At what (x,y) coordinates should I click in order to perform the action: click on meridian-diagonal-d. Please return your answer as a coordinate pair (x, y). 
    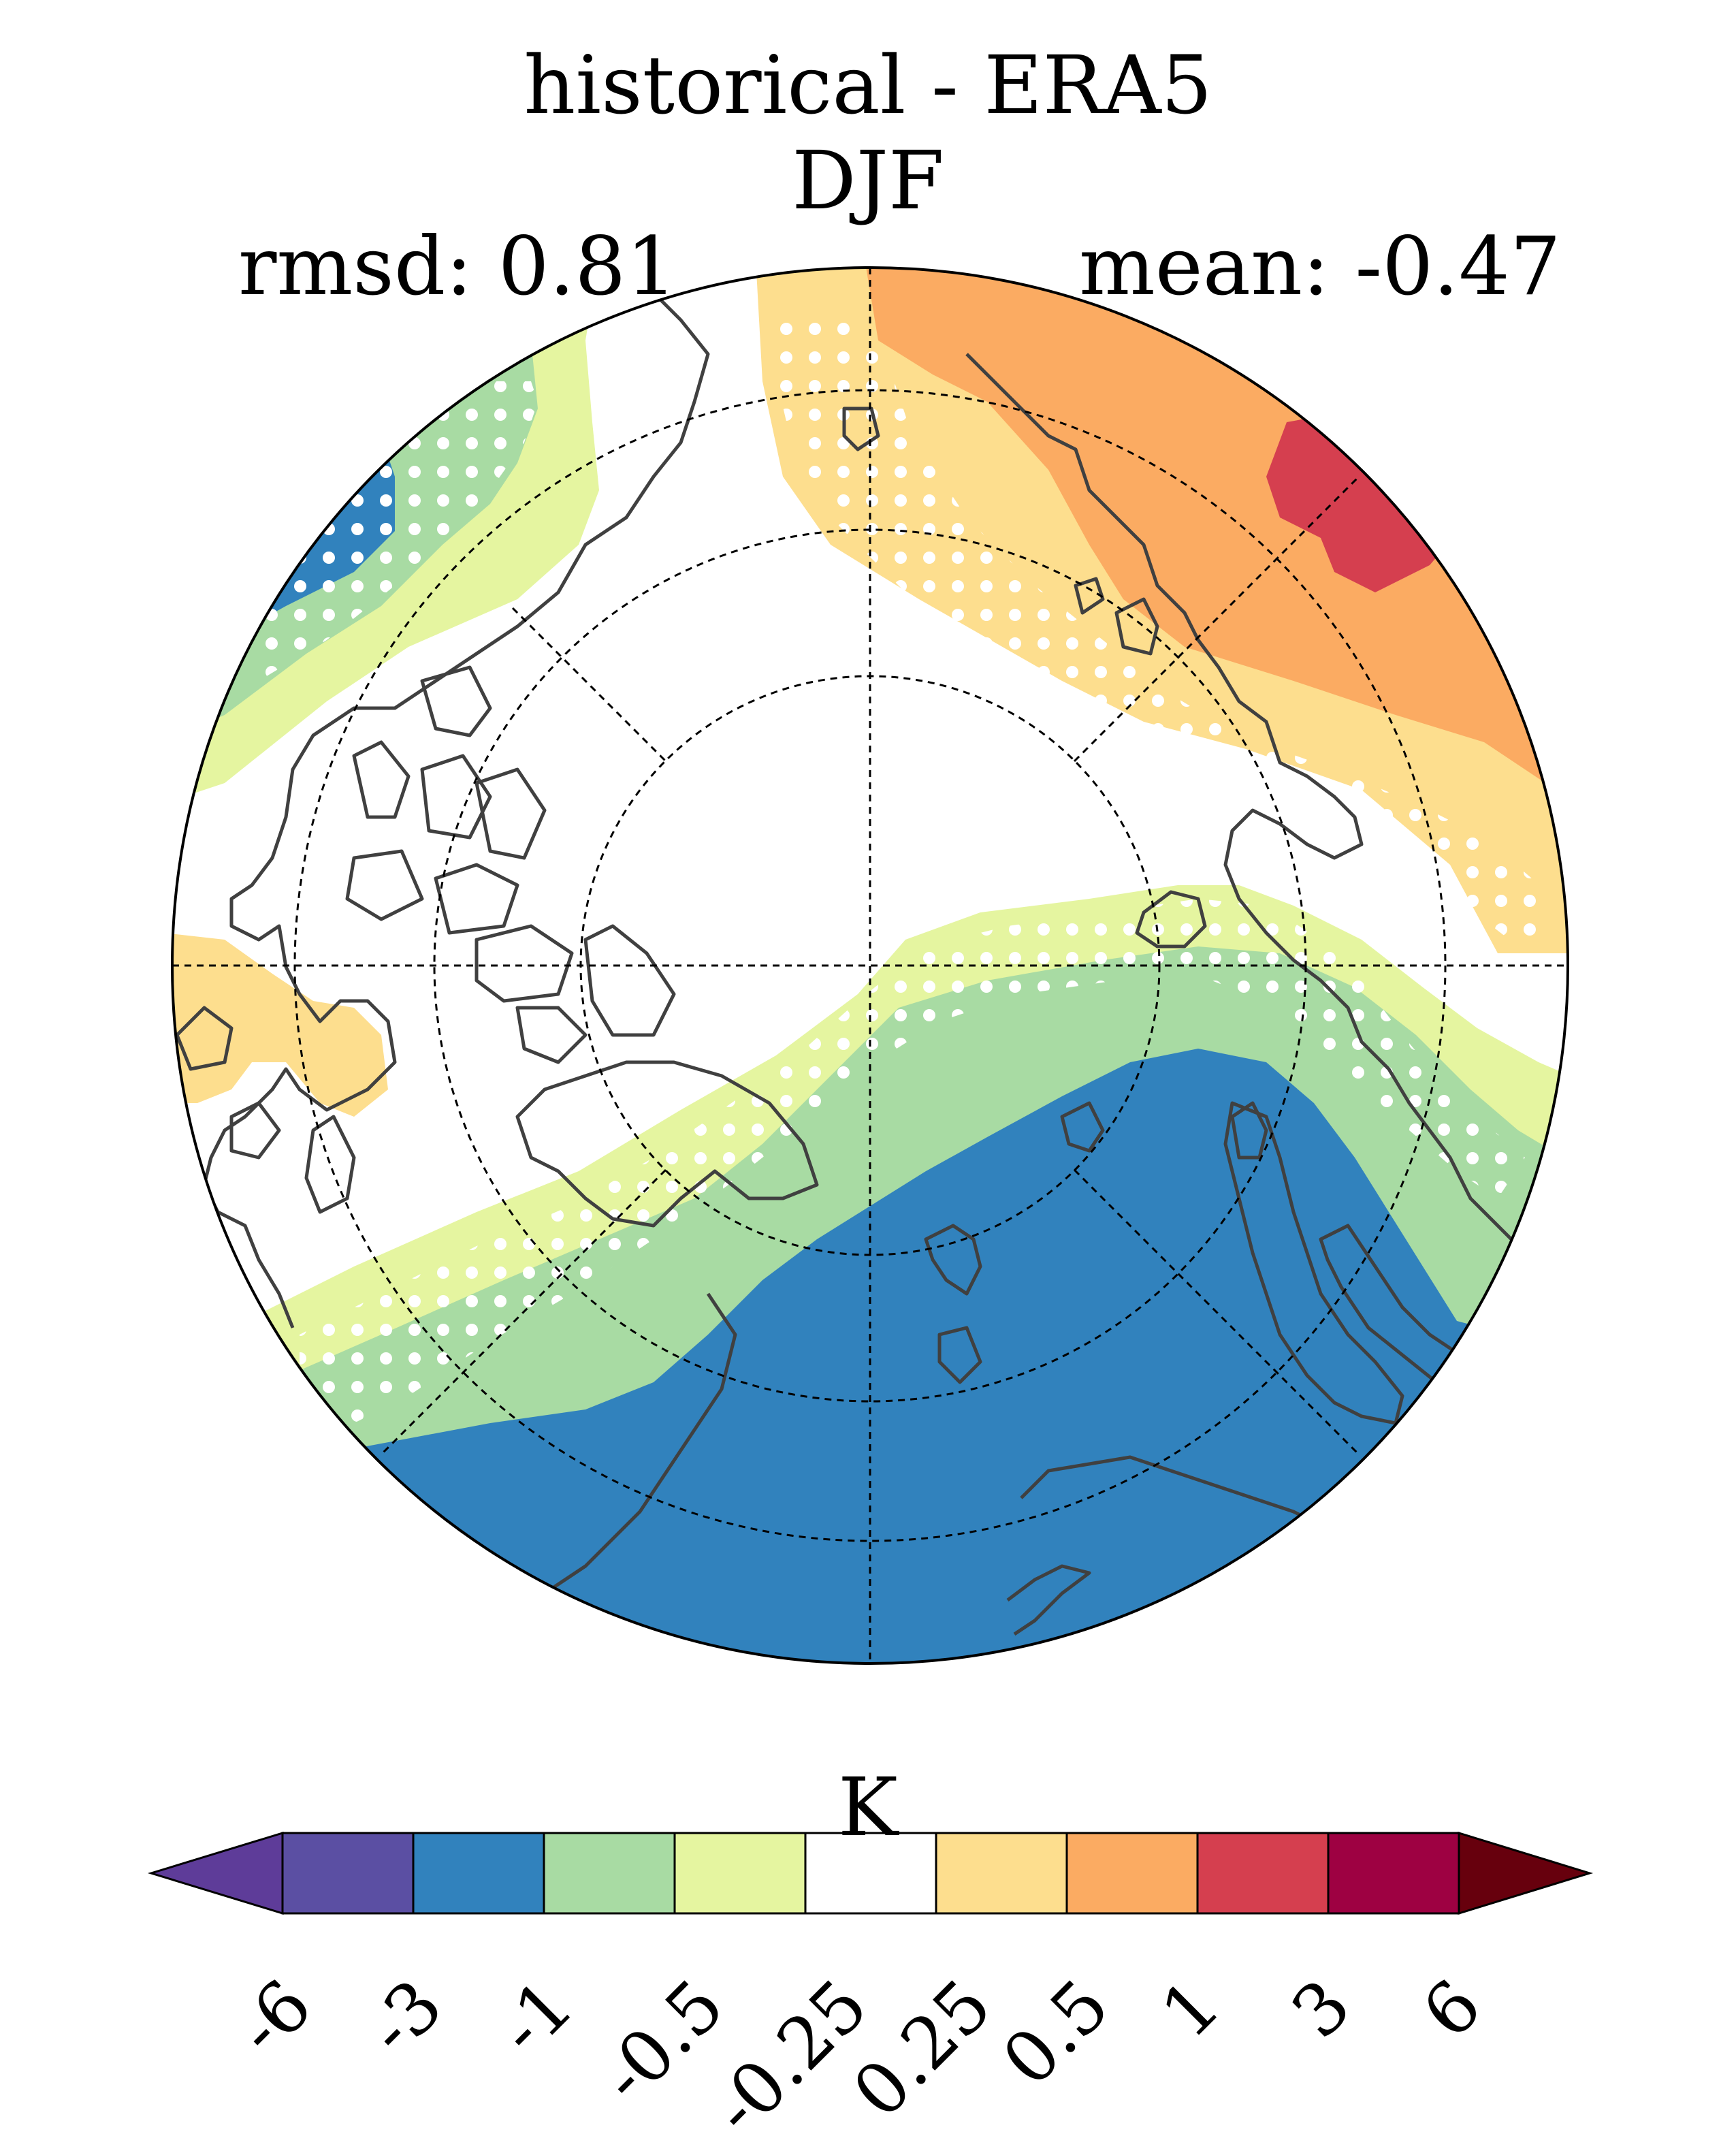
    Looking at the image, I should click on (523, 1312).